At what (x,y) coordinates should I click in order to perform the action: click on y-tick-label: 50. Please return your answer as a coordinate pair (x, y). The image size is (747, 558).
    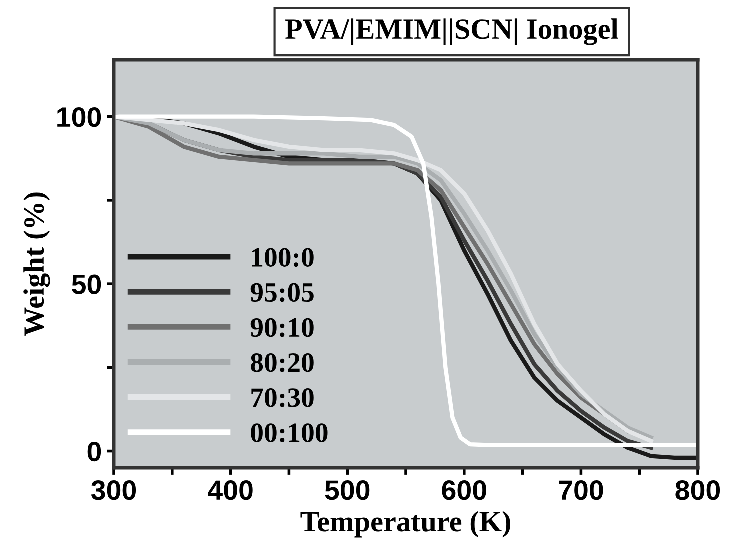
    Looking at the image, I should click on (87, 284).